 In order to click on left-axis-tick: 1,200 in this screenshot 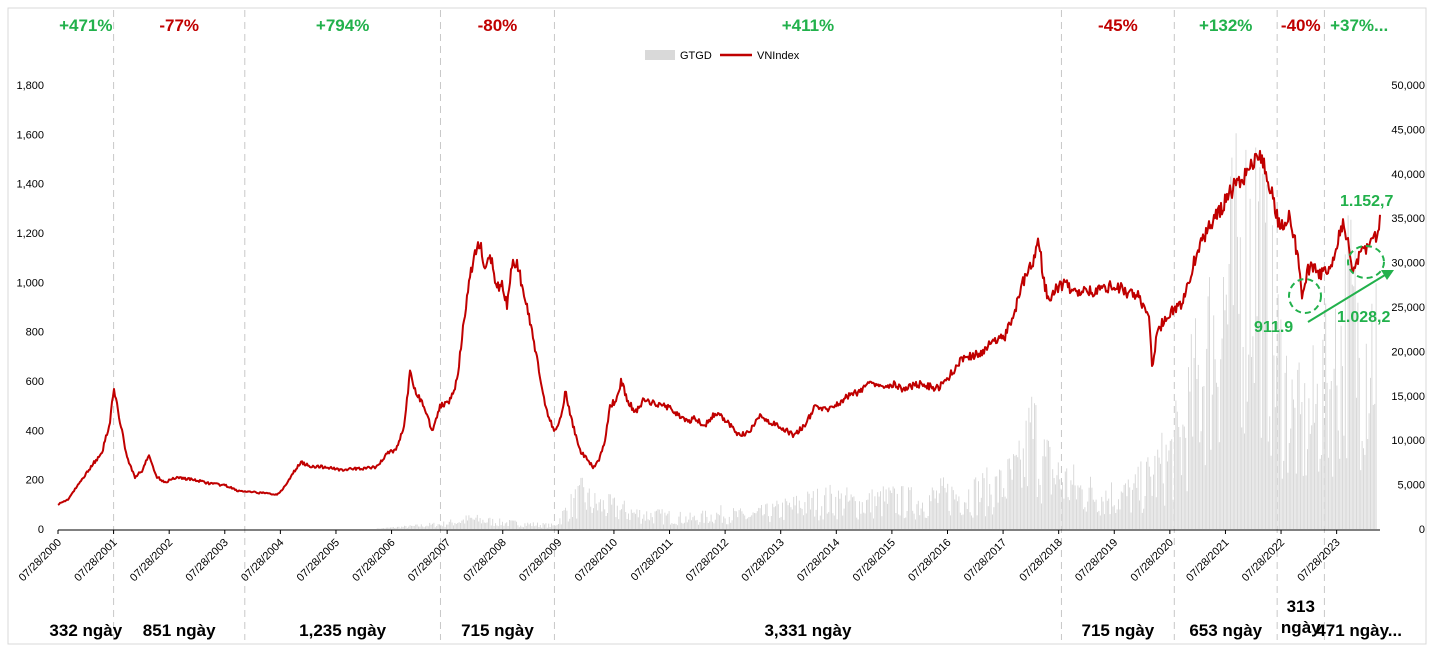, I will do `click(30, 234)`.